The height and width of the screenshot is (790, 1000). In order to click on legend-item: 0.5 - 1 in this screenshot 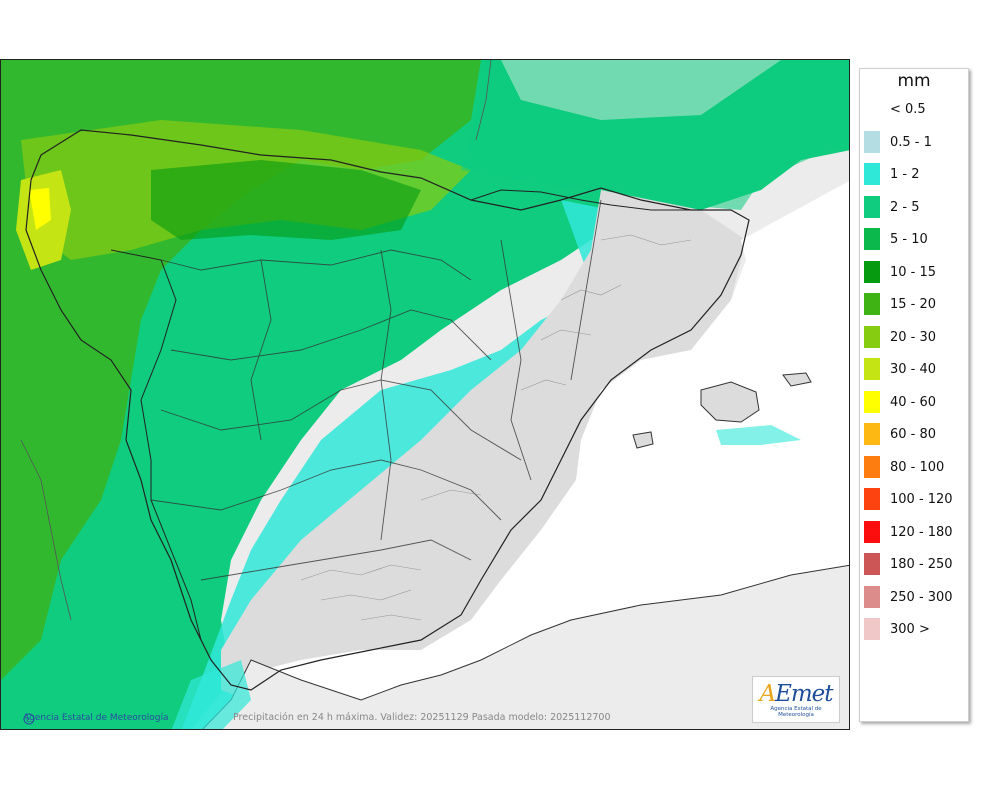, I will do `click(916, 141)`.